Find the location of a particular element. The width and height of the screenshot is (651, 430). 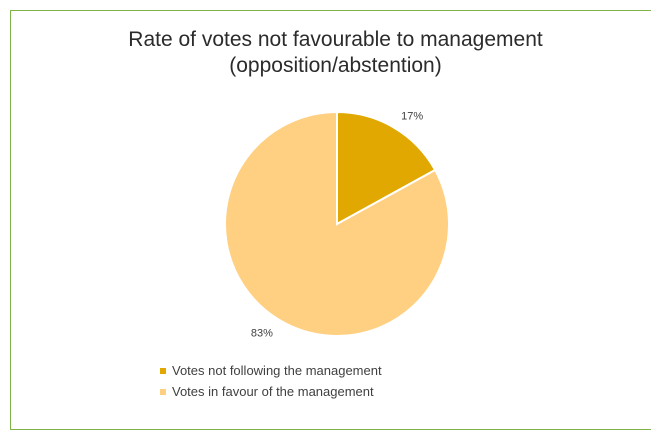

pie-slice-not-following is located at coordinates (386, 168).